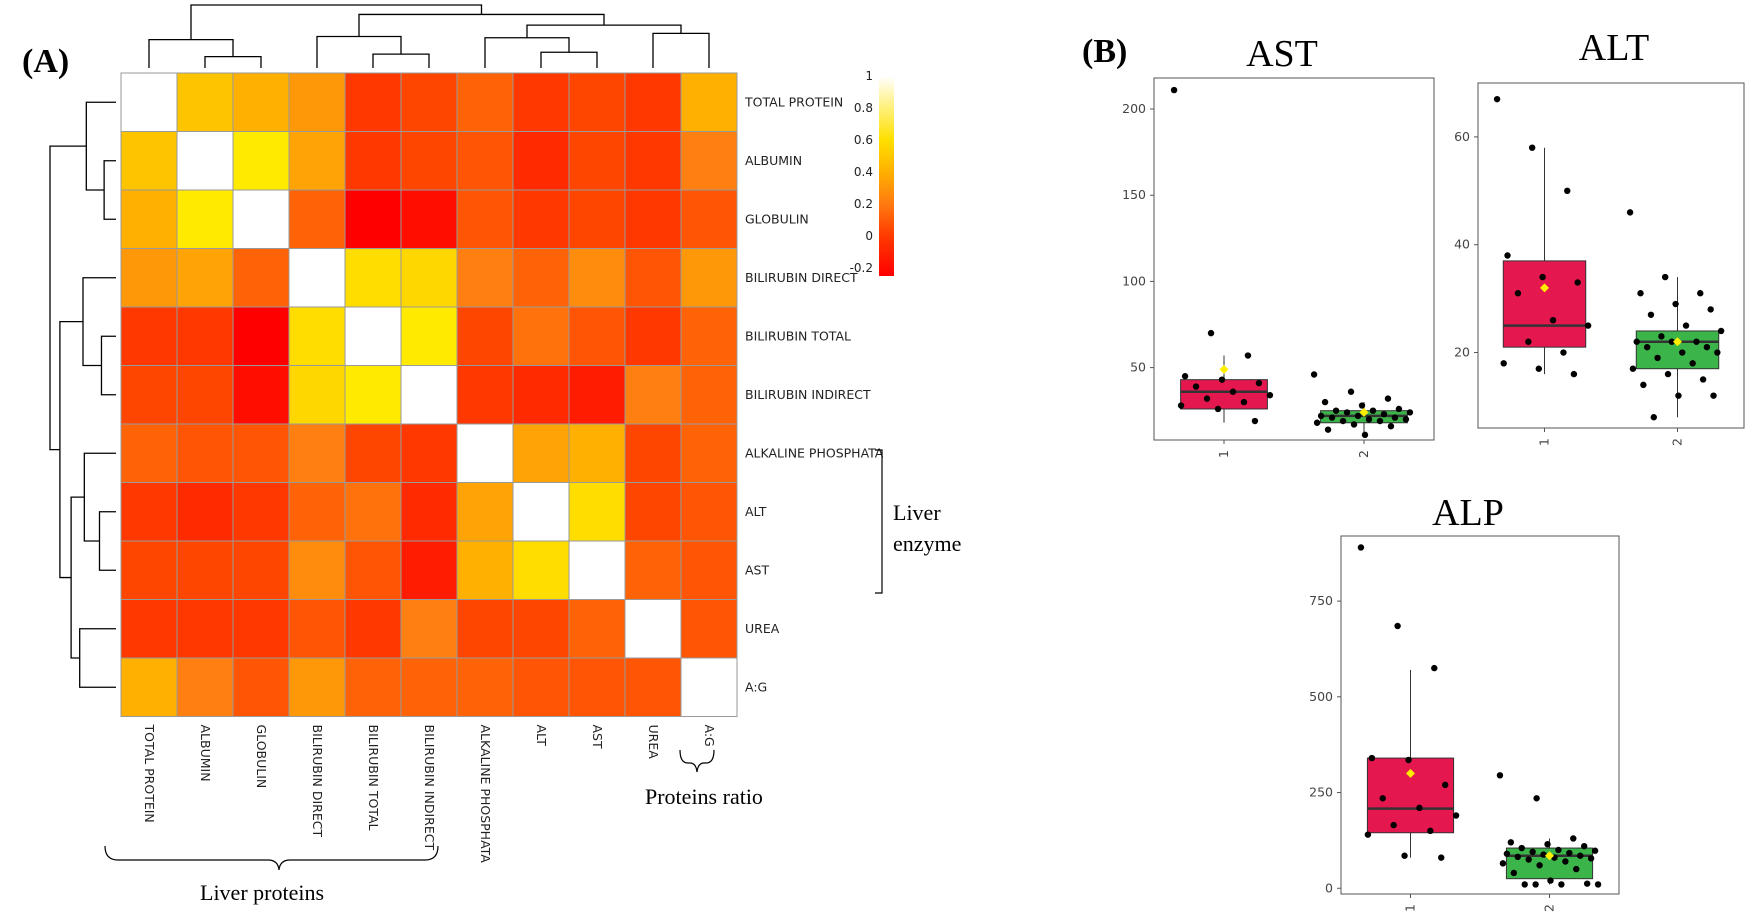 The height and width of the screenshot is (923, 1752). What do you see at coordinates (205, 753) in the screenshot?
I see `heatmap-column-label: ALBUMIN` at bounding box center [205, 753].